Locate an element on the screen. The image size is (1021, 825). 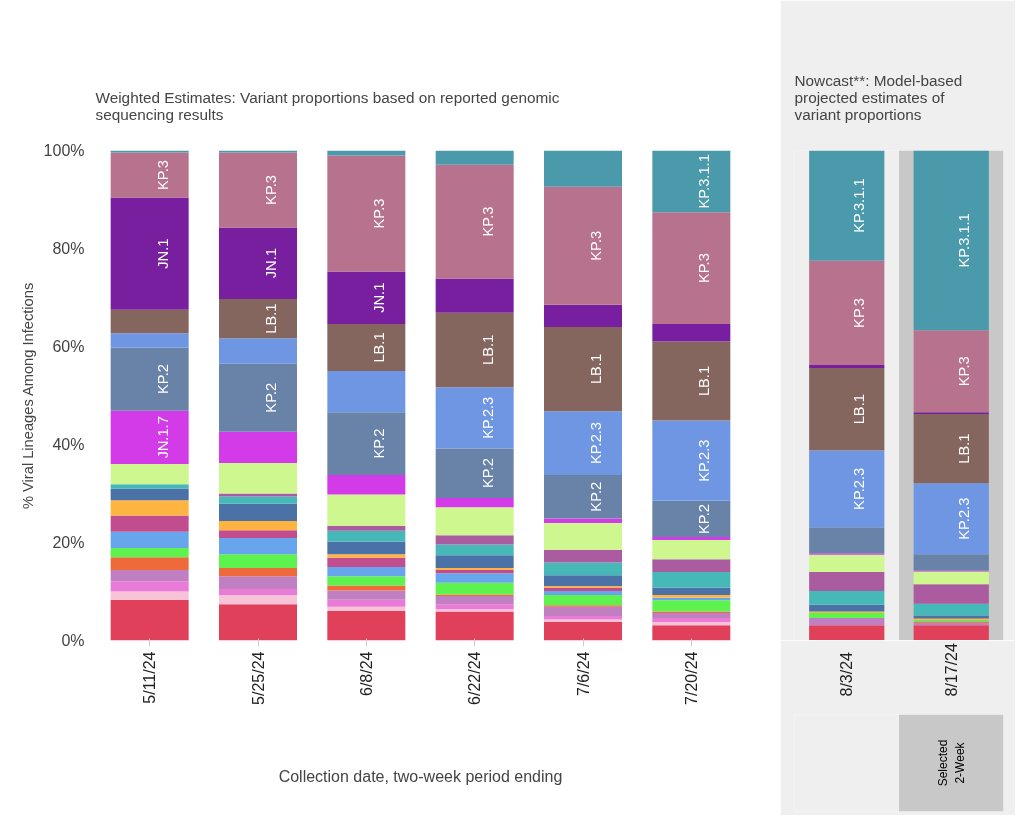
chart-title: Weighted Estimates: Variant proportions based on reported genomic sequencing results is located at coordinates (327, 106).